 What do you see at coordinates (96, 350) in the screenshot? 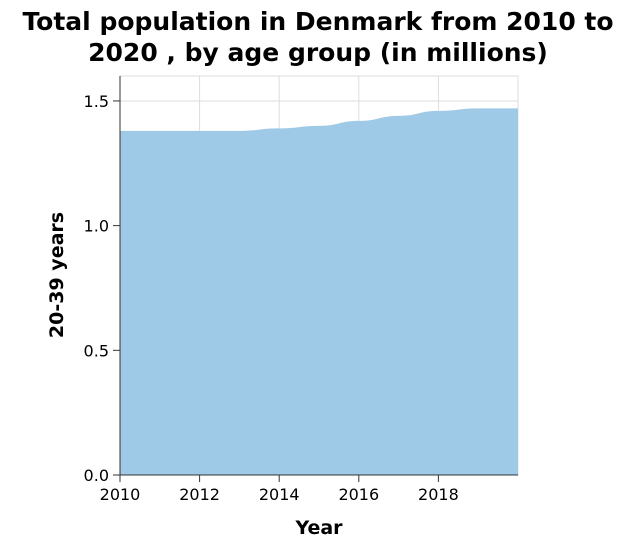
I see `y-tick-label: 0.5` at bounding box center [96, 350].